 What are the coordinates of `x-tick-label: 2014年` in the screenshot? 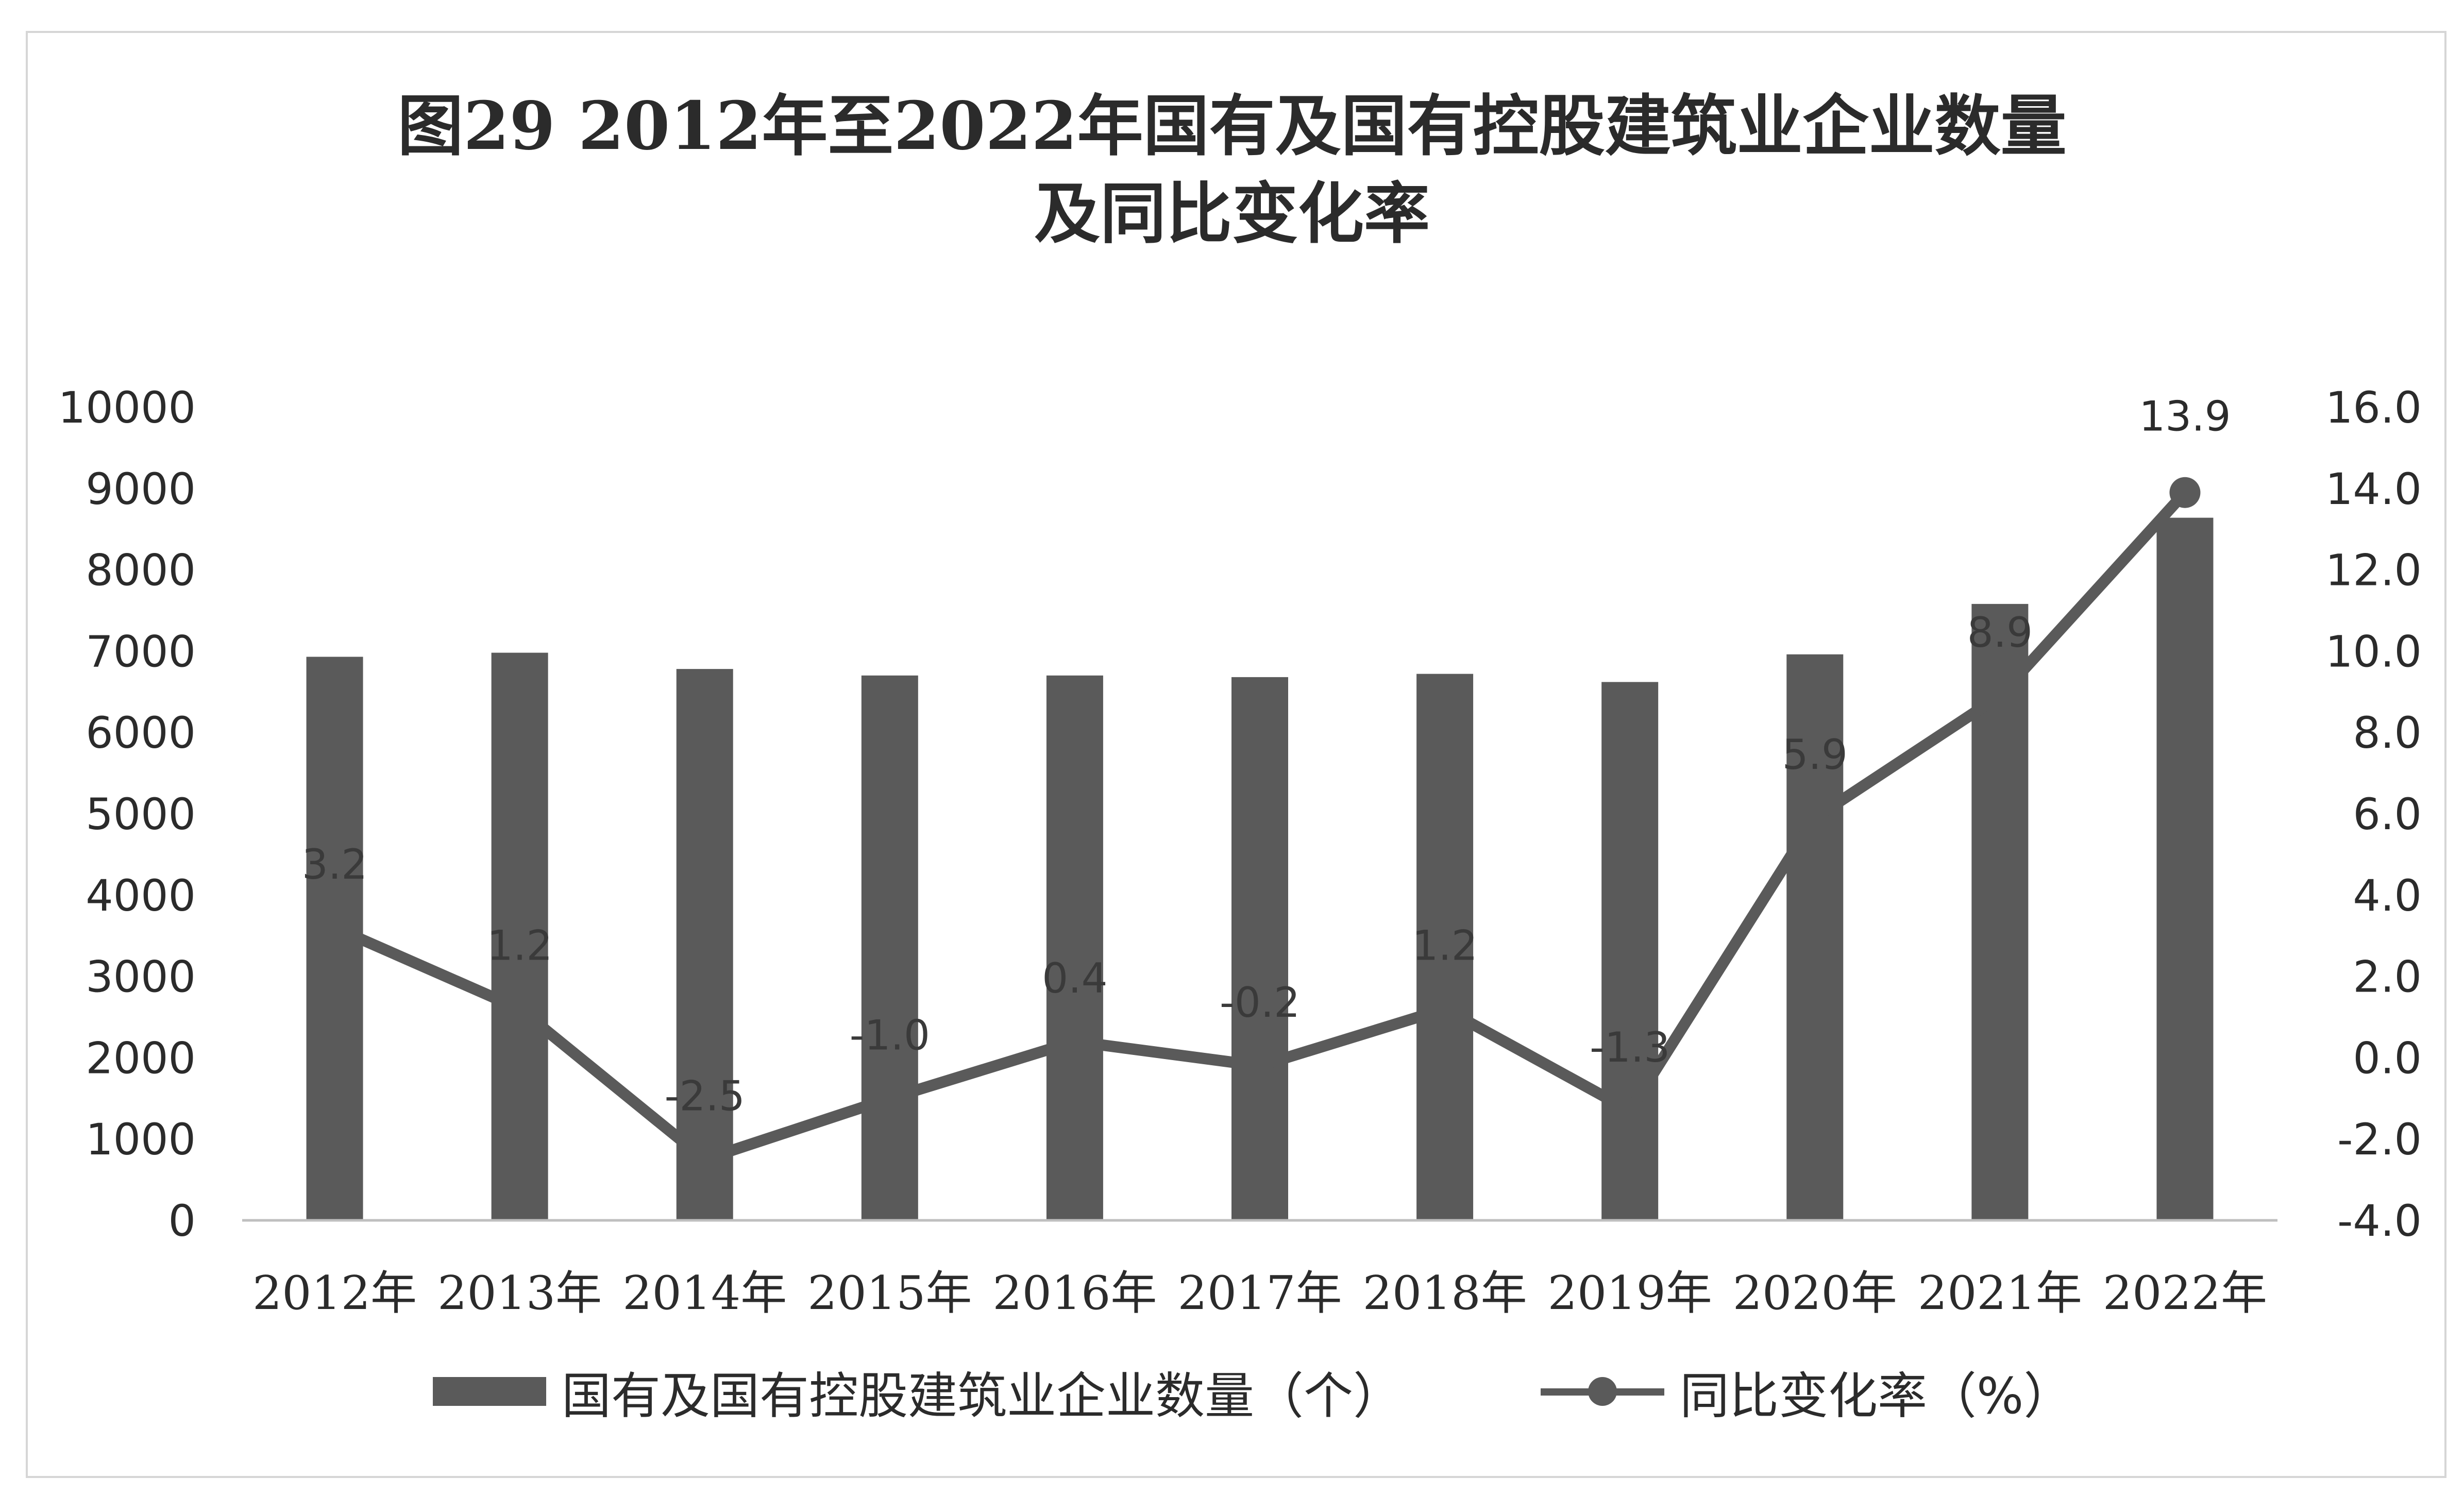 It's located at (704, 1293).